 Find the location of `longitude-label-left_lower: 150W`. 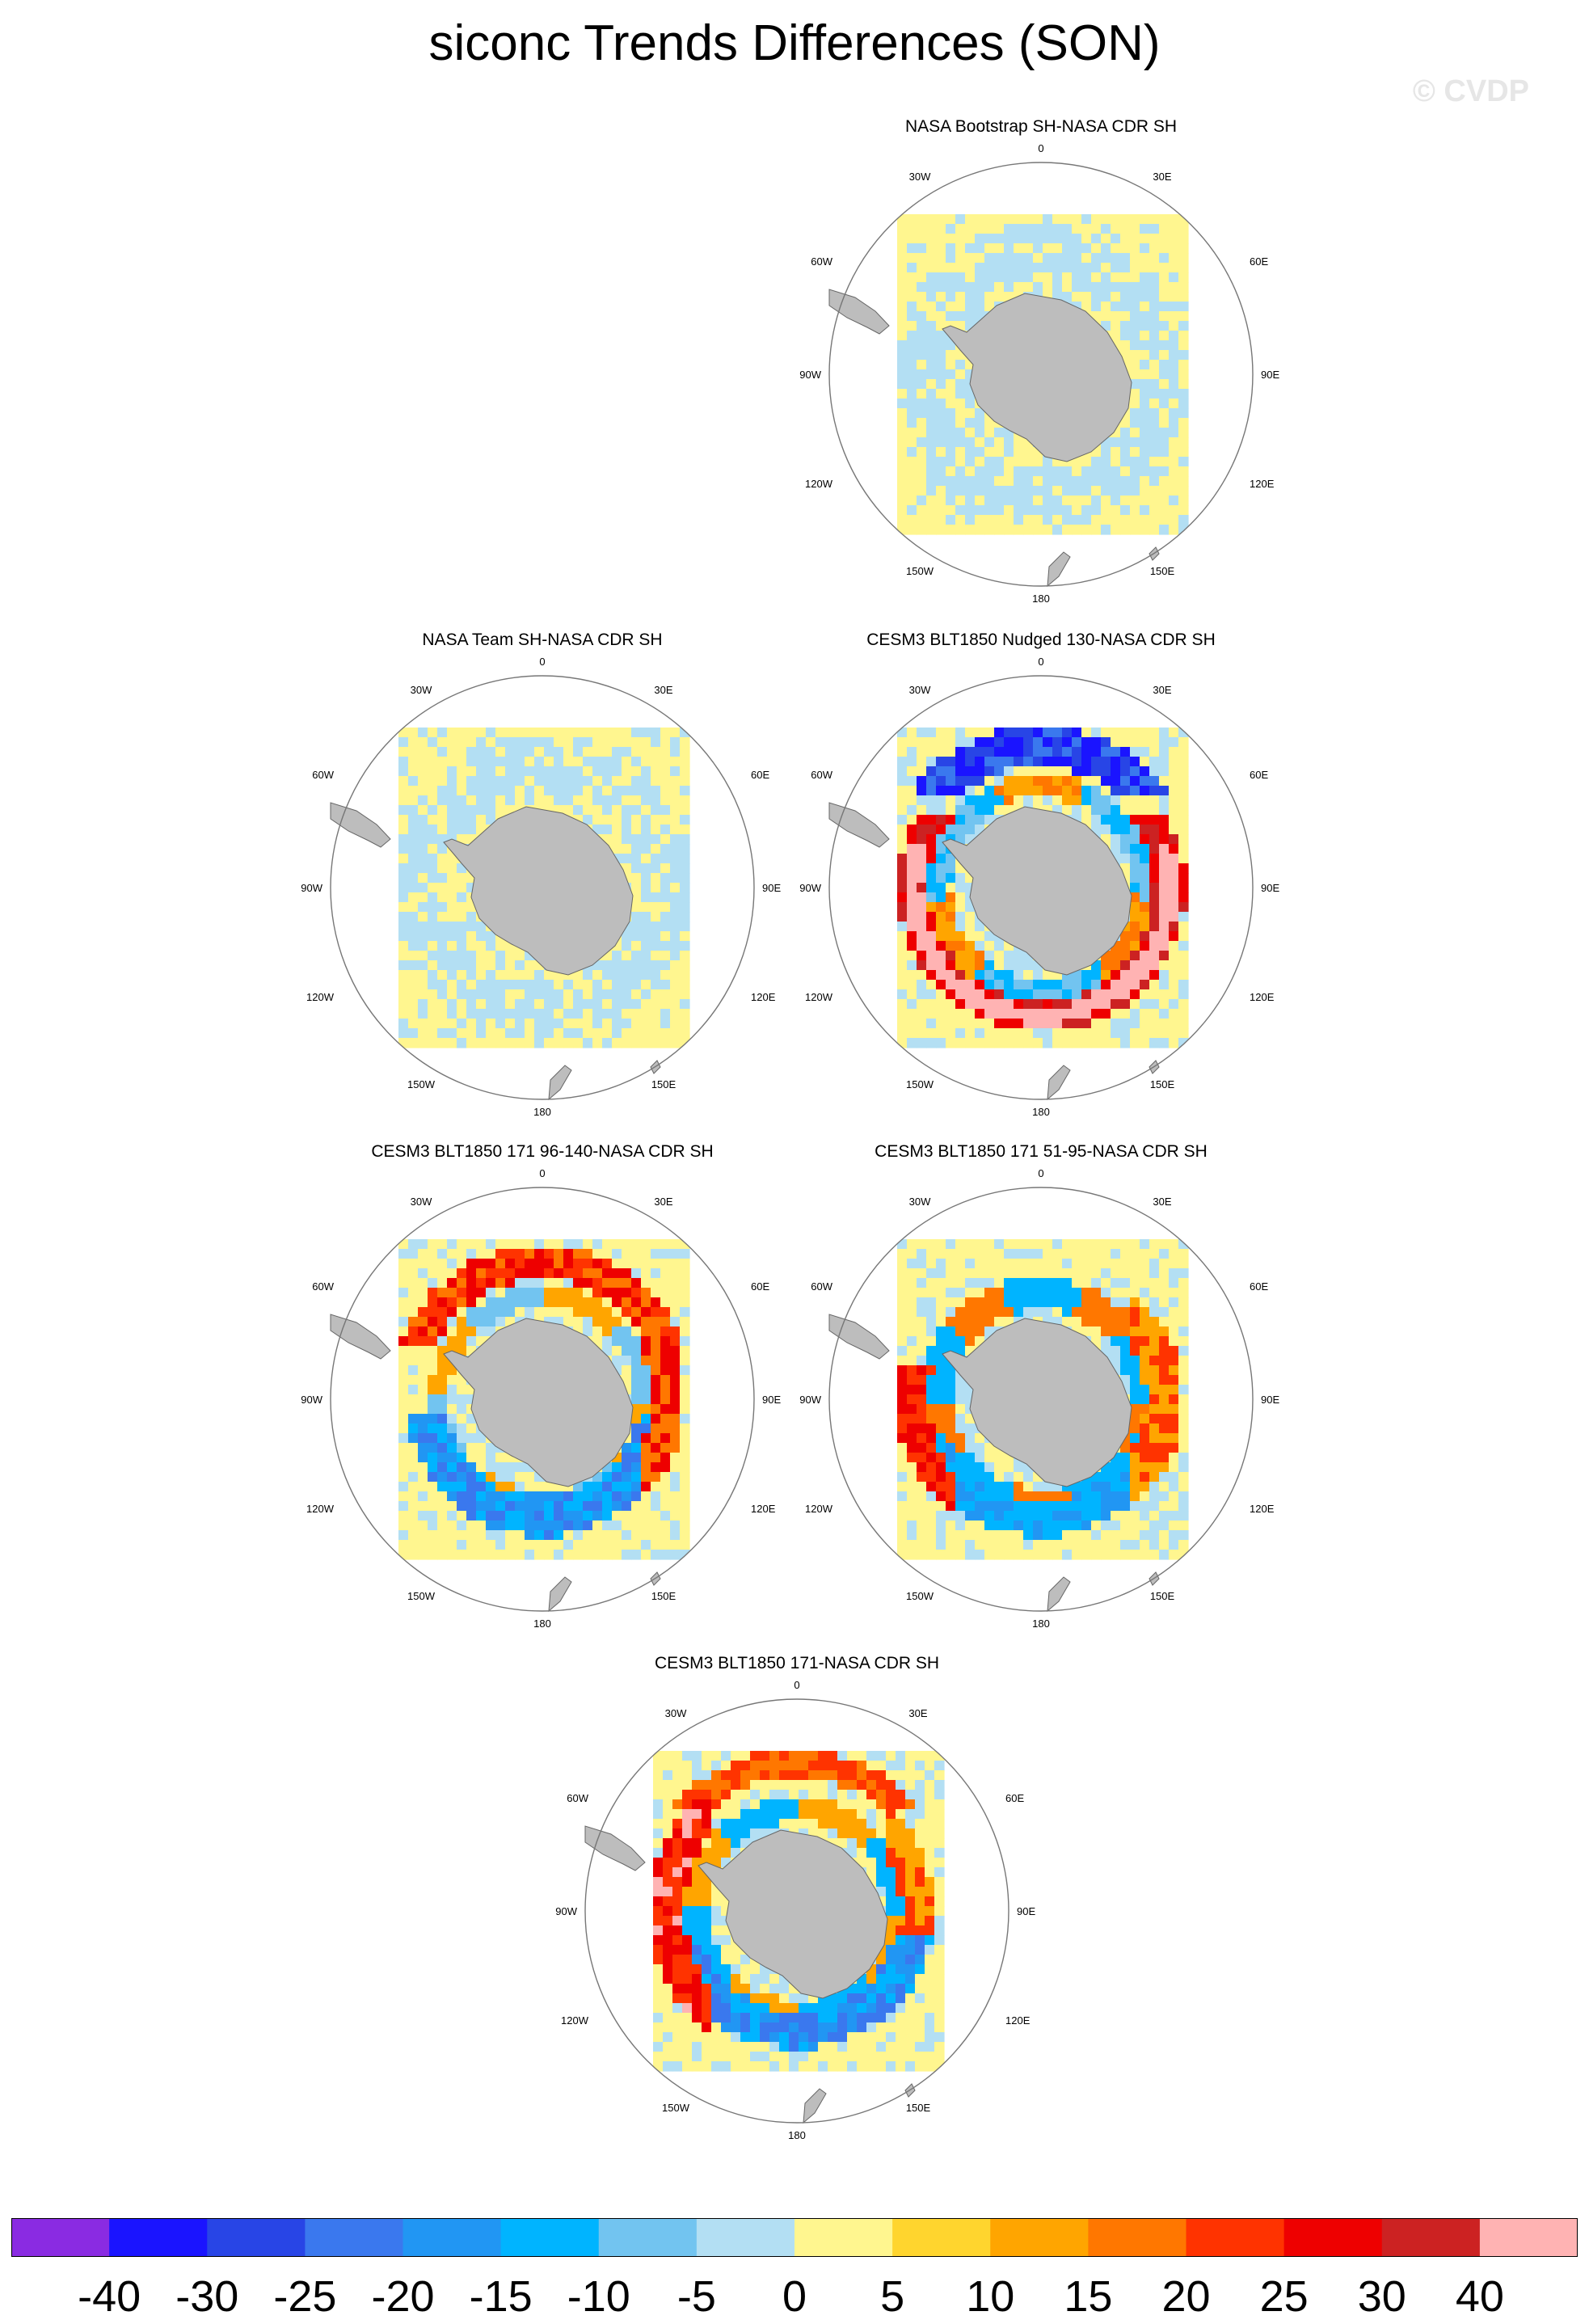

longitude-label-left_lower: 150W is located at coordinates (422, 1596).